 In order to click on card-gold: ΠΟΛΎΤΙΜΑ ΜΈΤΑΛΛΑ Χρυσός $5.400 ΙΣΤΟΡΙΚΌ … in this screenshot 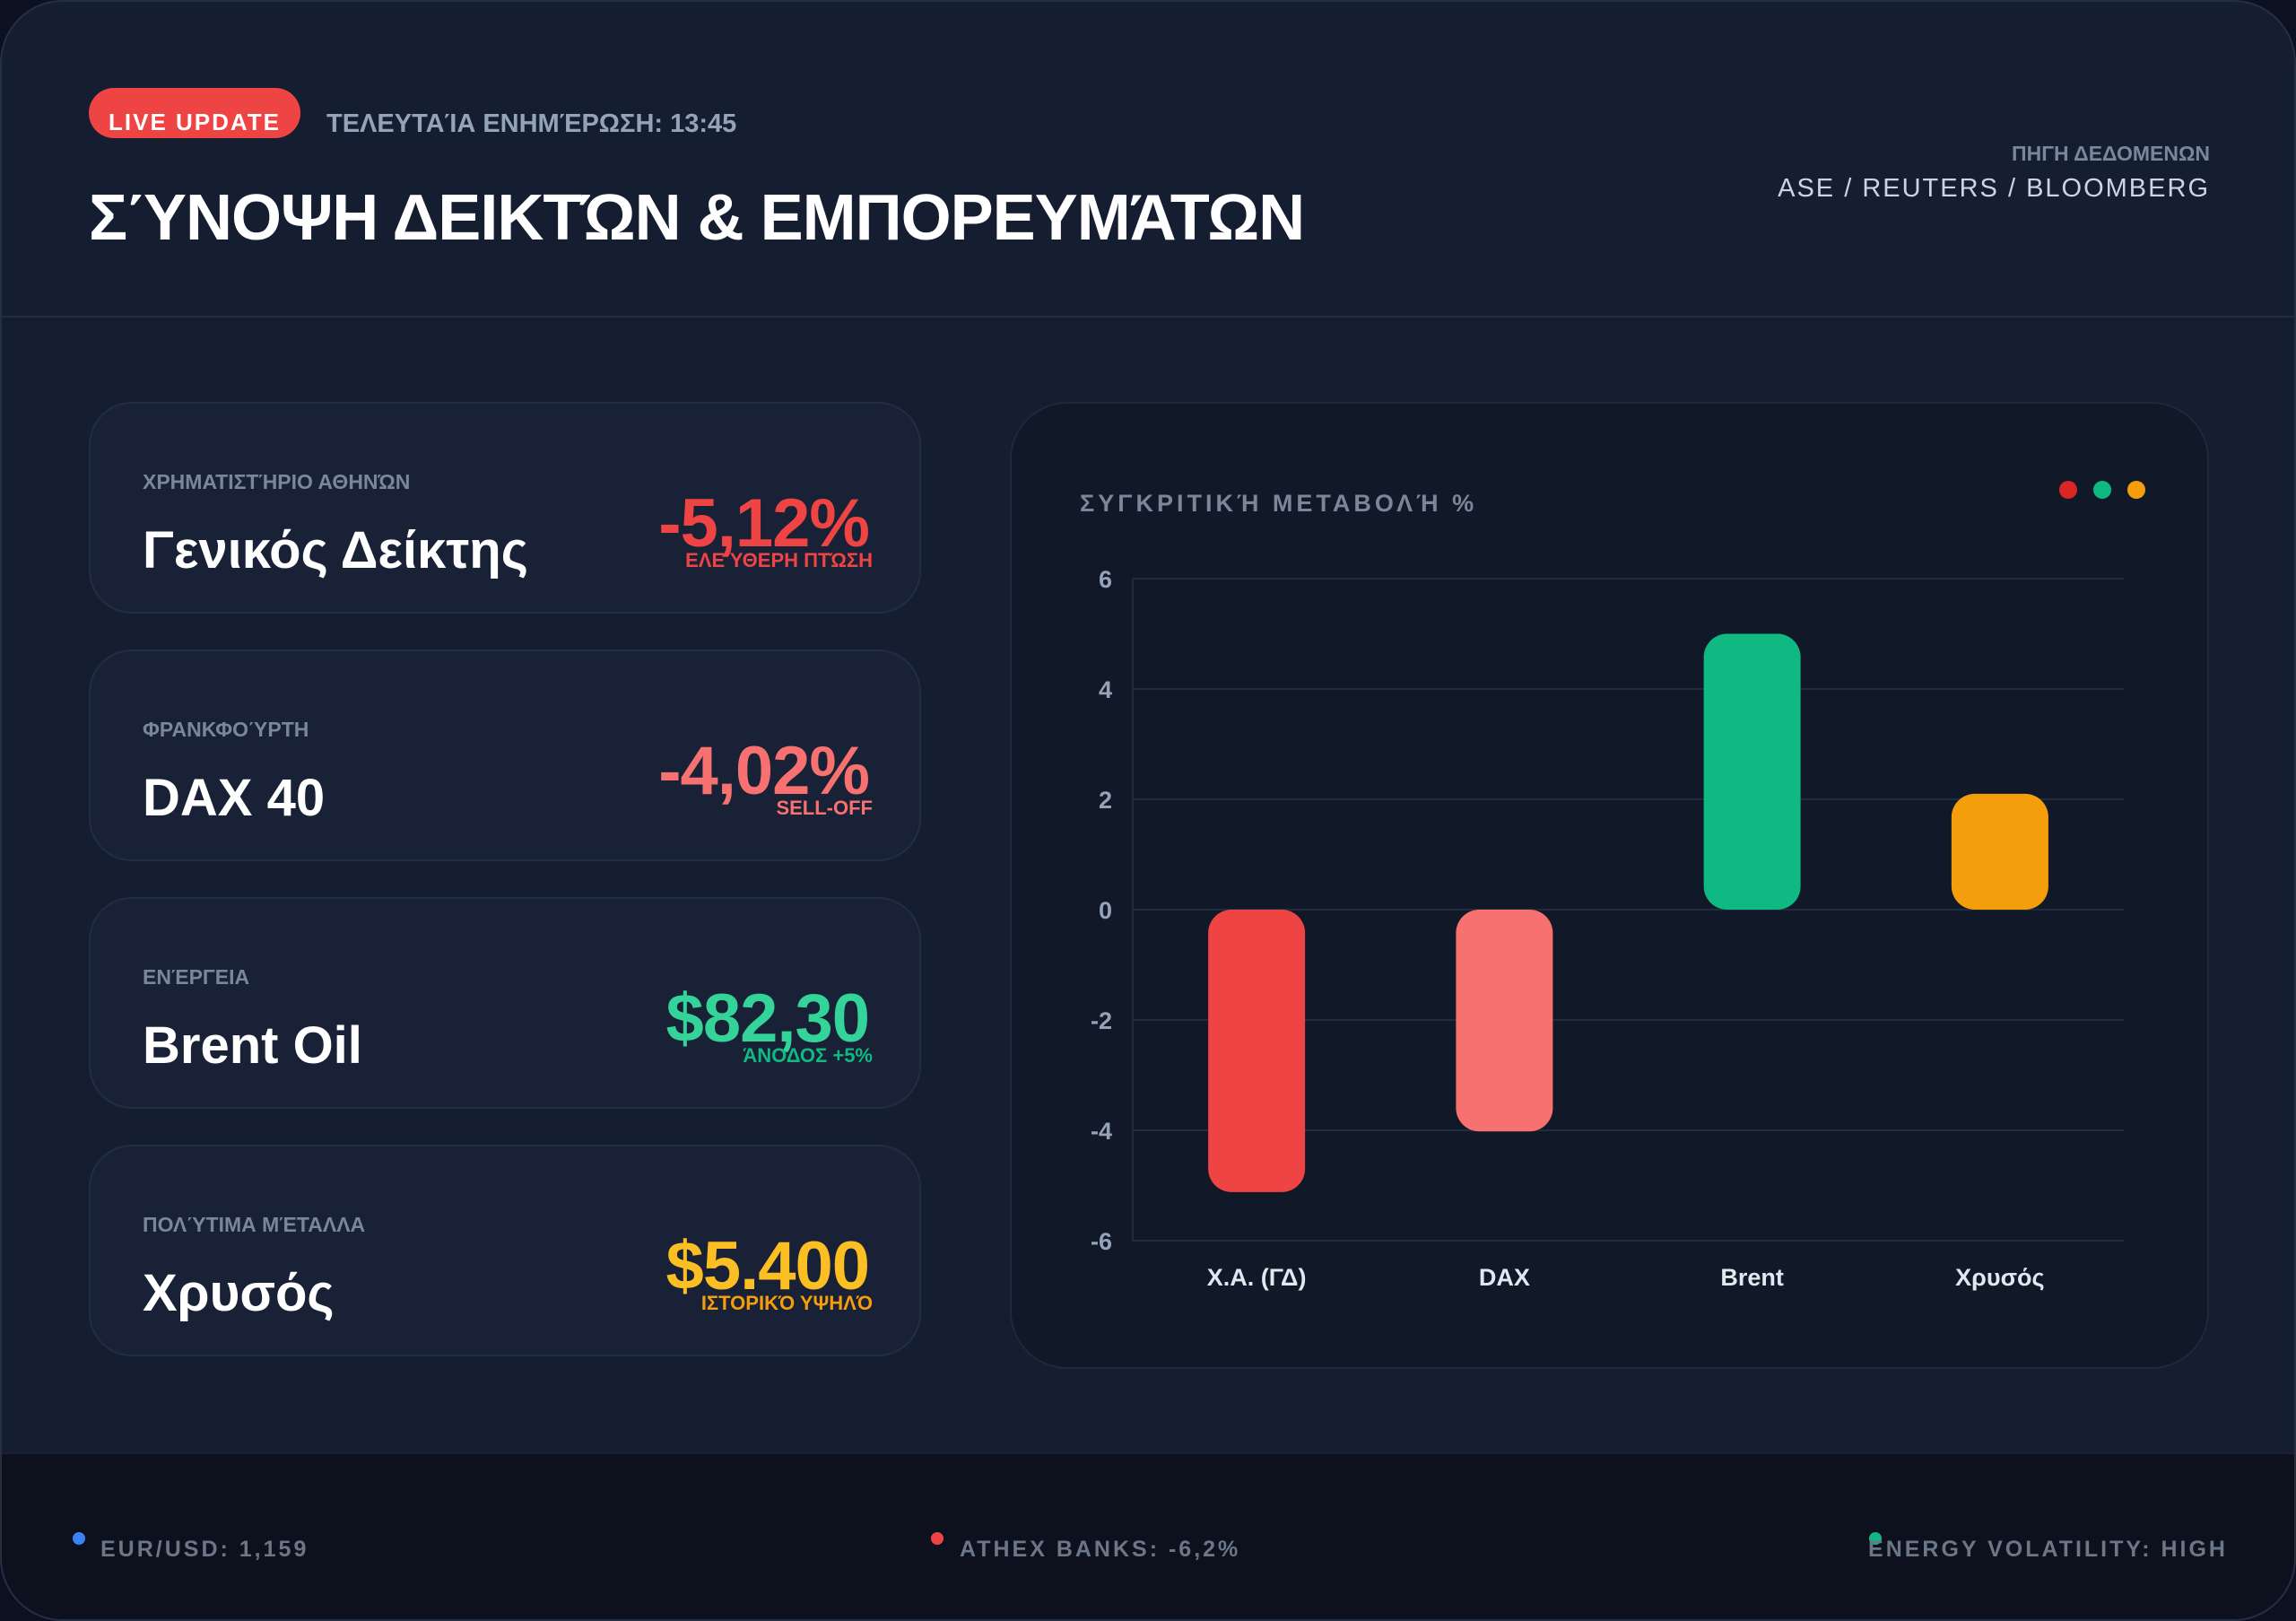, I will do `click(505, 1250)`.